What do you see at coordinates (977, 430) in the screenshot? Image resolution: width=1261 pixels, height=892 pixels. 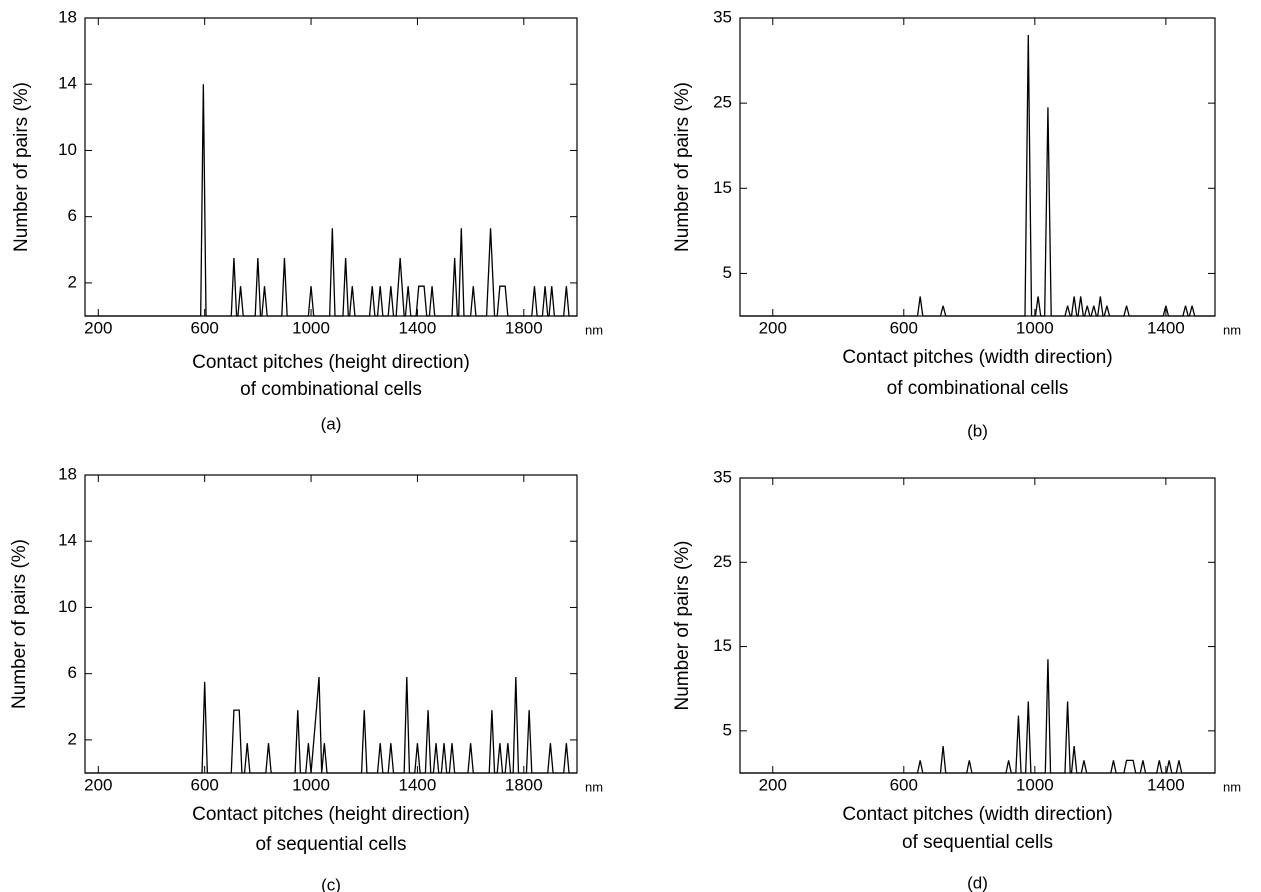 I see `caption: (b)` at bounding box center [977, 430].